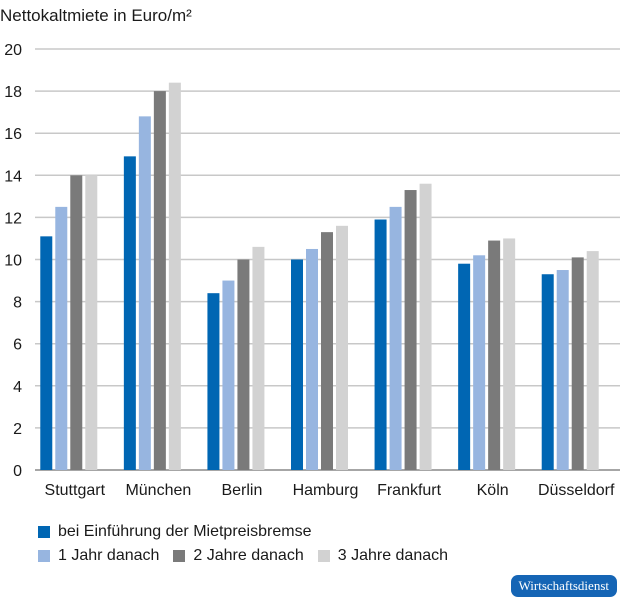 The image size is (621, 600). What do you see at coordinates (13, 261) in the screenshot?
I see `y-tick-label: 10` at bounding box center [13, 261].